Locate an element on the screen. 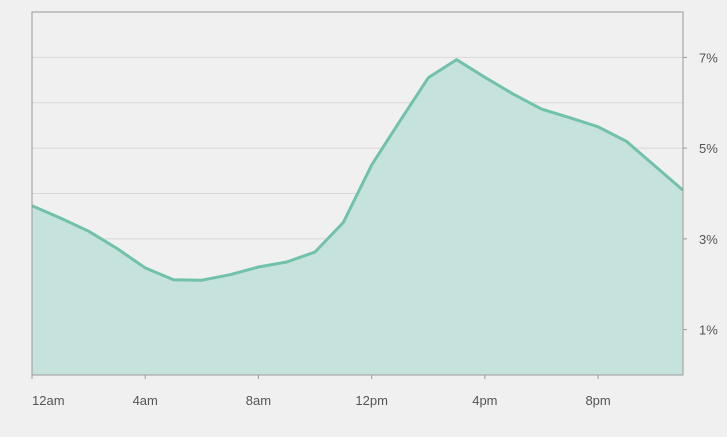 This screenshot has width=727, height=437. y-tick-label: 3% is located at coordinates (708, 239).